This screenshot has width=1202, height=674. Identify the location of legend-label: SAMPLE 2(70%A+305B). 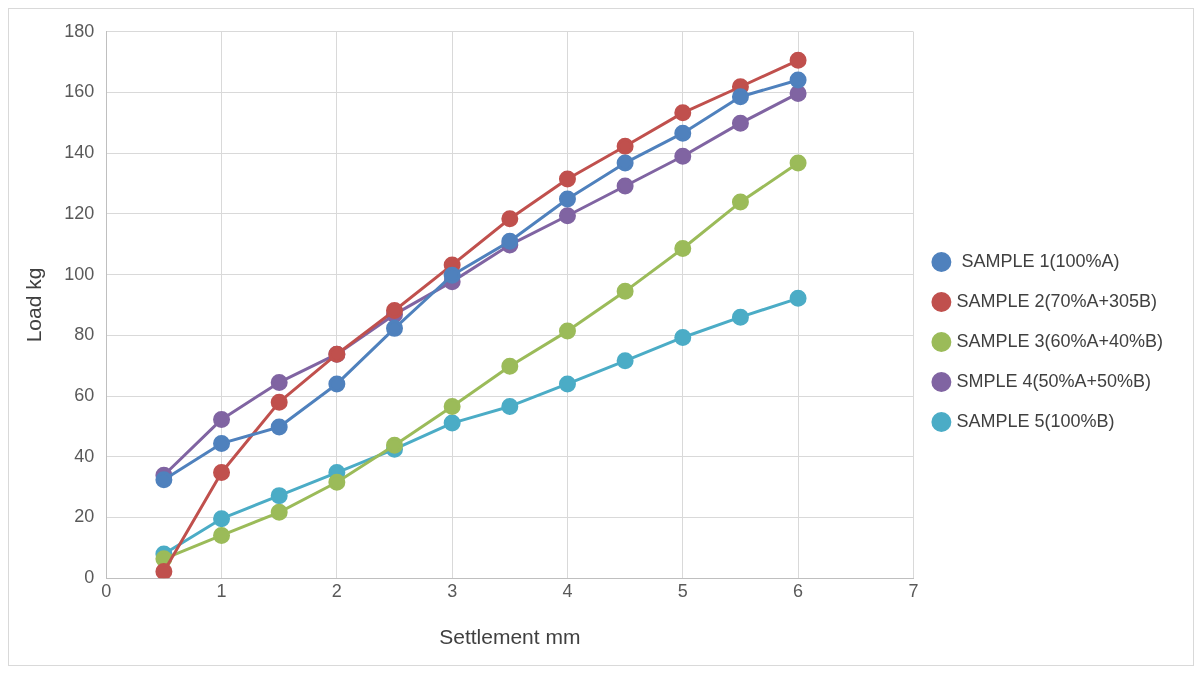
(1057, 300).